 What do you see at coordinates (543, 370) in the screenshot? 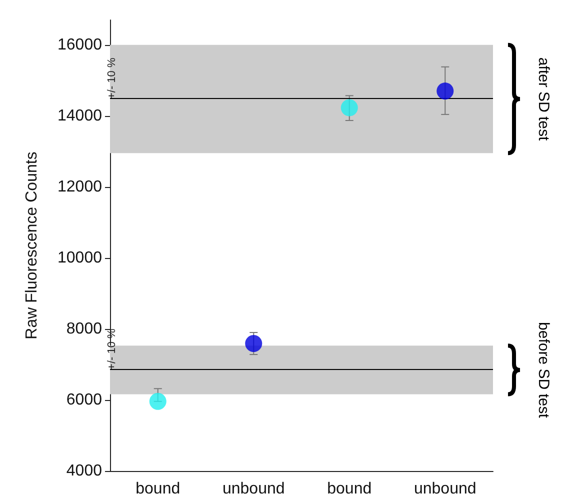
I see `text: before SD test` at bounding box center [543, 370].